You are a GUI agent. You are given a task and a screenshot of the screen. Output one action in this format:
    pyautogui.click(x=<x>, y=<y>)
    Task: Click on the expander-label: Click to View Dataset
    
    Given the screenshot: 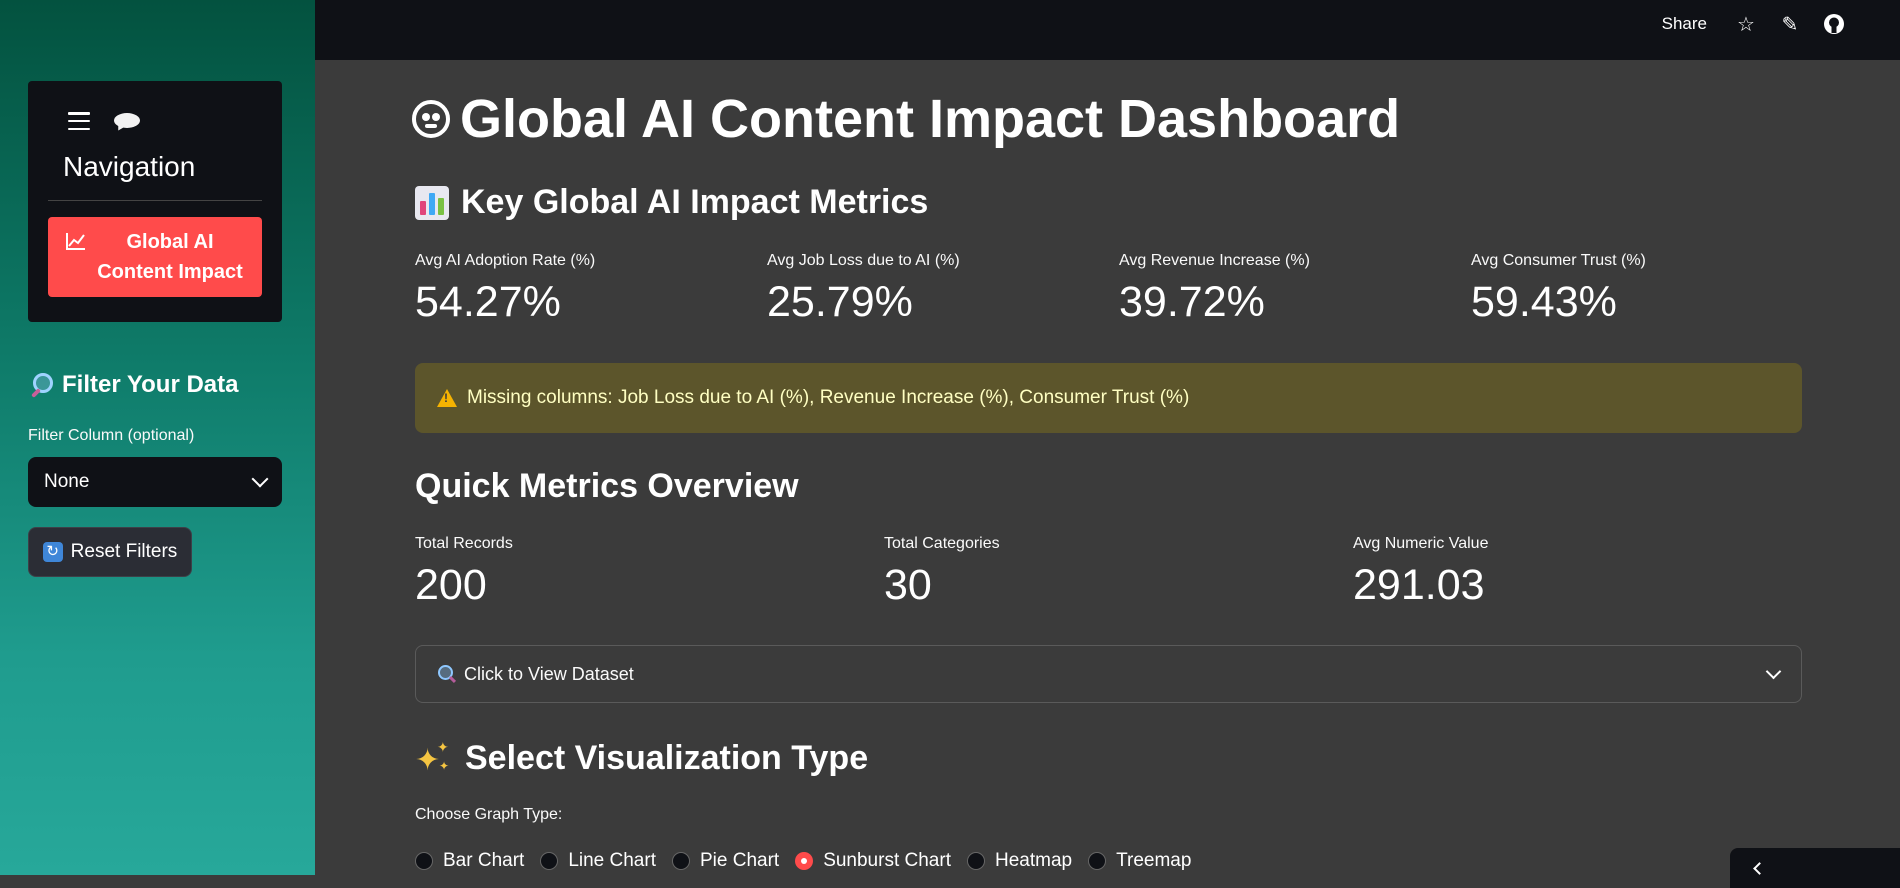 What is the action you would take?
    pyautogui.click(x=549, y=673)
    